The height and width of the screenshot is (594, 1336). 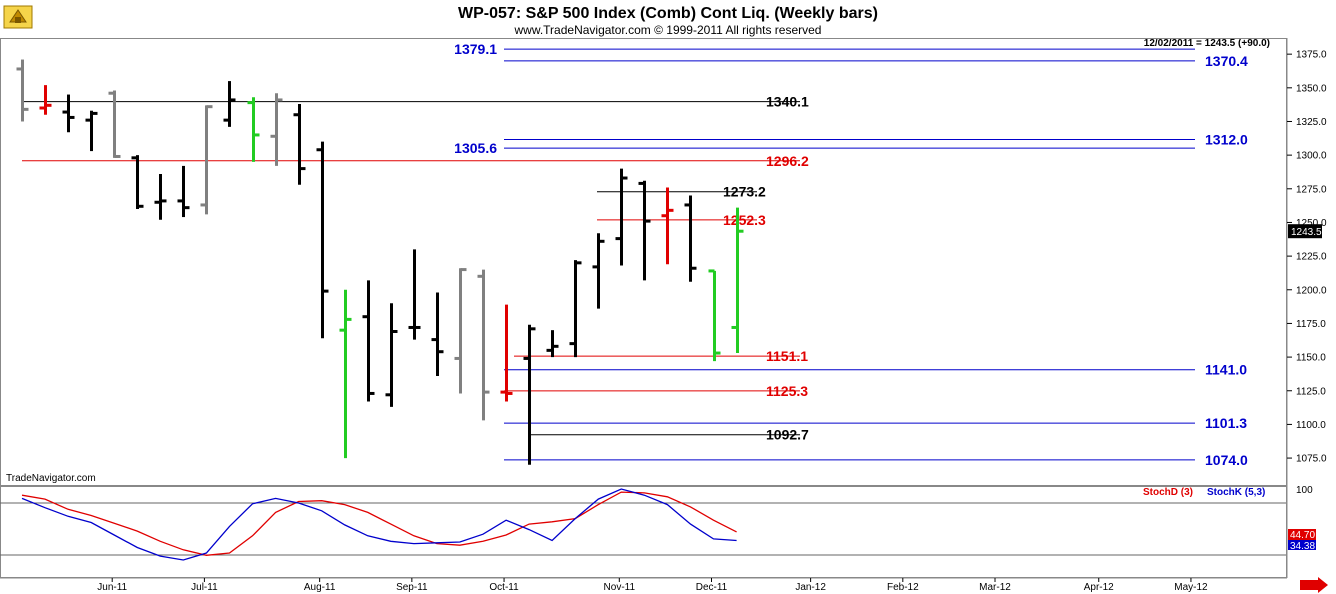 What do you see at coordinates (1226, 460) in the screenshot?
I see `level-label: 1074.0` at bounding box center [1226, 460].